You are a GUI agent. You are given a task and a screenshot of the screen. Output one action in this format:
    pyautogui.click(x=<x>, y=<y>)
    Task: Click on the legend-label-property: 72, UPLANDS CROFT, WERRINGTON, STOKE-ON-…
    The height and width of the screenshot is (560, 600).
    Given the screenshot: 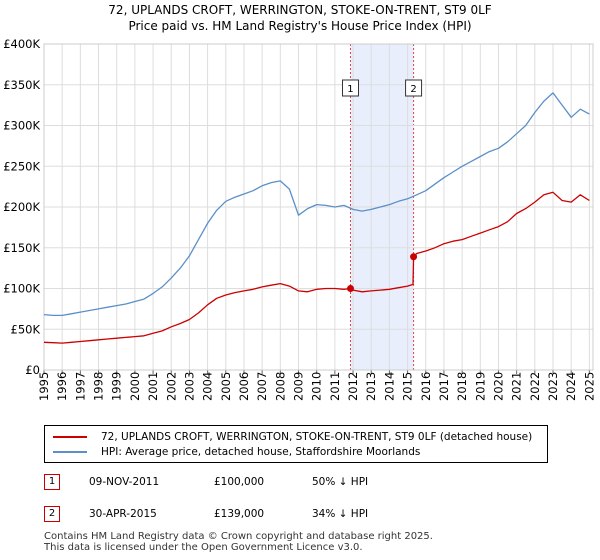 What is the action you would take?
    pyautogui.click(x=317, y=437)
    